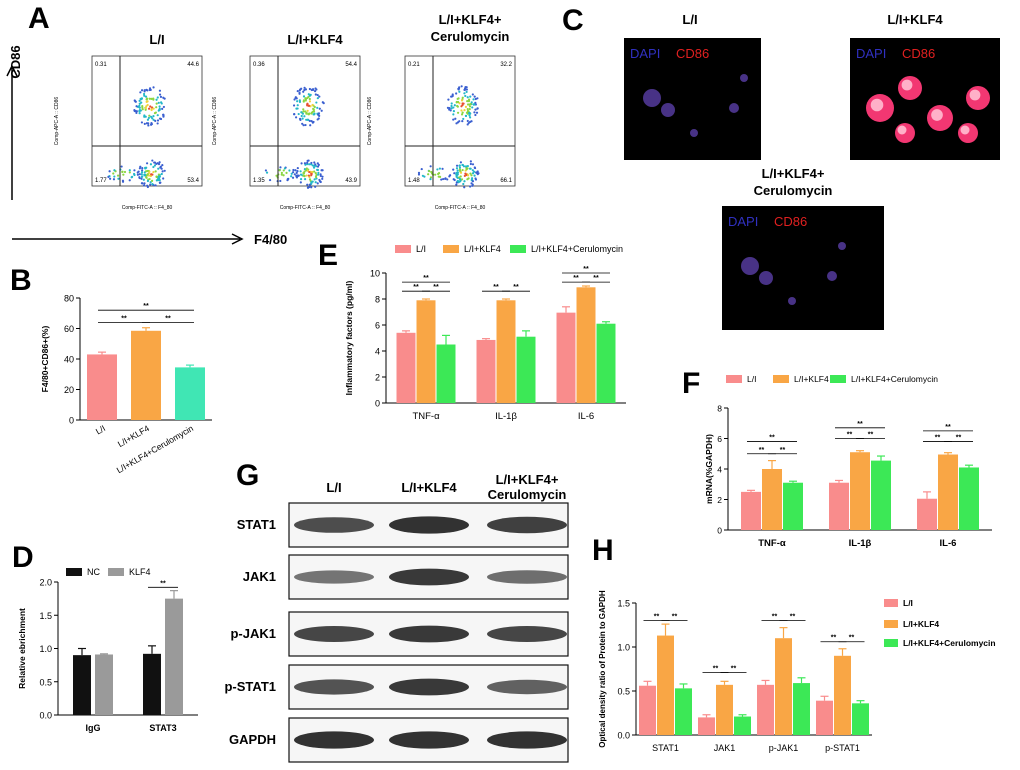 The image size is (1020, 770). I want to click on cell-highlight, so click(907, 85).